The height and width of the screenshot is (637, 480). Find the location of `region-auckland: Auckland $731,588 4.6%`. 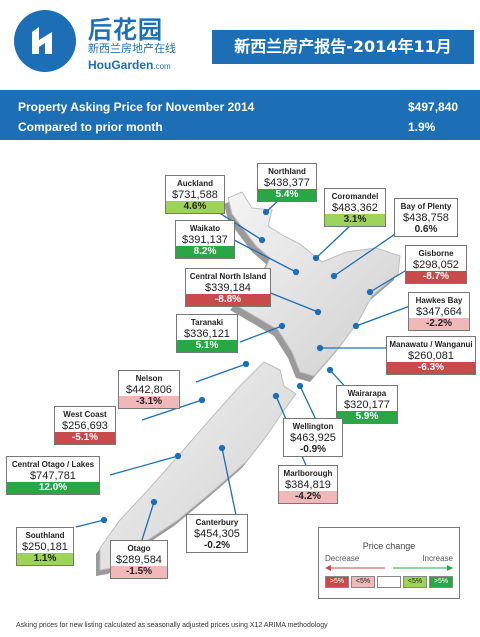

region-auckland: Auckland $731,588 4.6% is located at coordinates (195, 194).